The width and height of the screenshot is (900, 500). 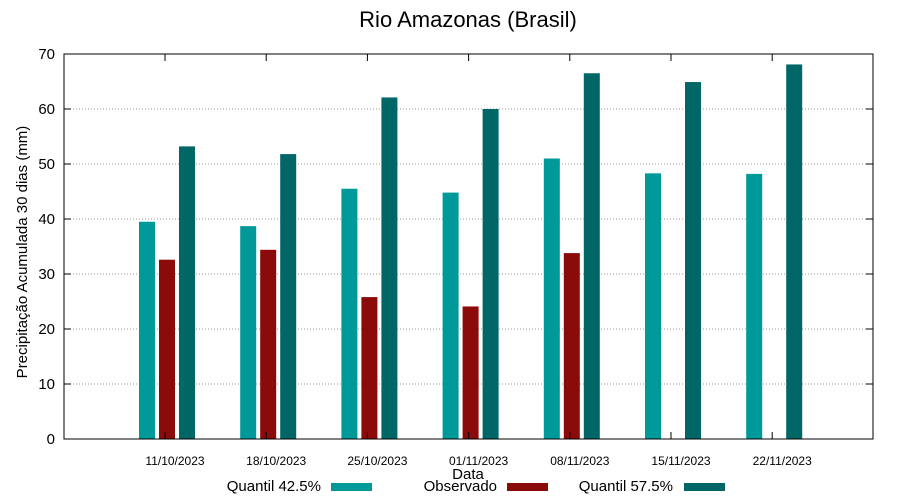 I want to click on y-tick-label: 50, so click(x=46, y=164).